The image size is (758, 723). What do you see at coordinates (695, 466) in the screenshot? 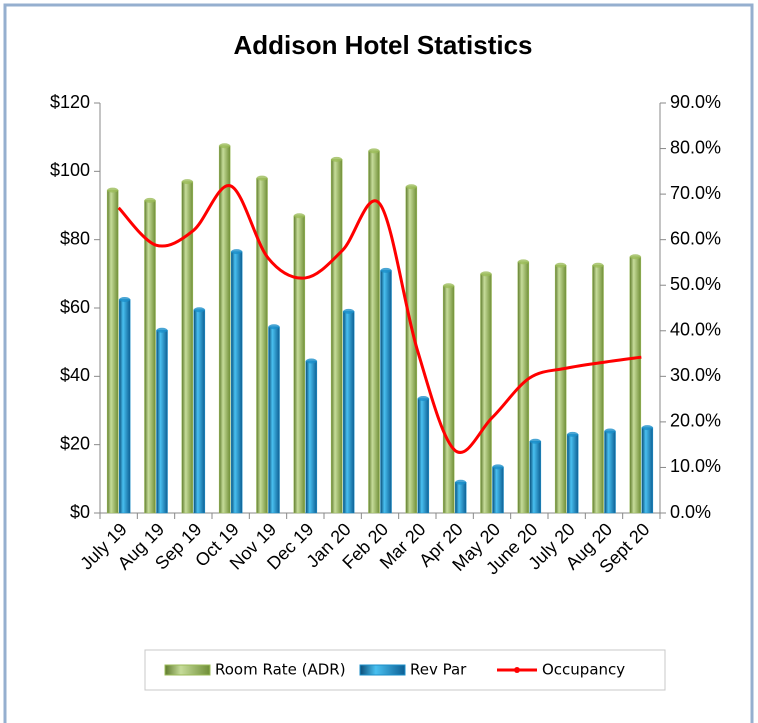
I see `y2-tick-label: 10.0%` at bounding box center [695, 466].